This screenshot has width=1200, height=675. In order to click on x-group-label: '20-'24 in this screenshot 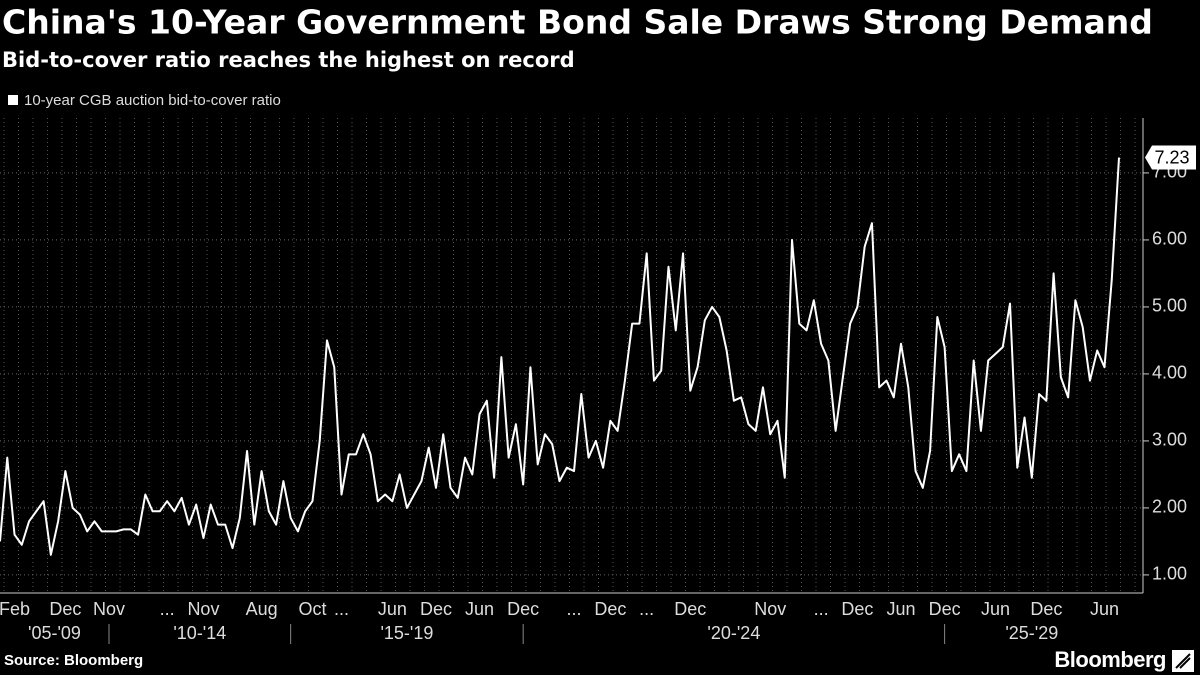, I will do `click(733, 633)`.